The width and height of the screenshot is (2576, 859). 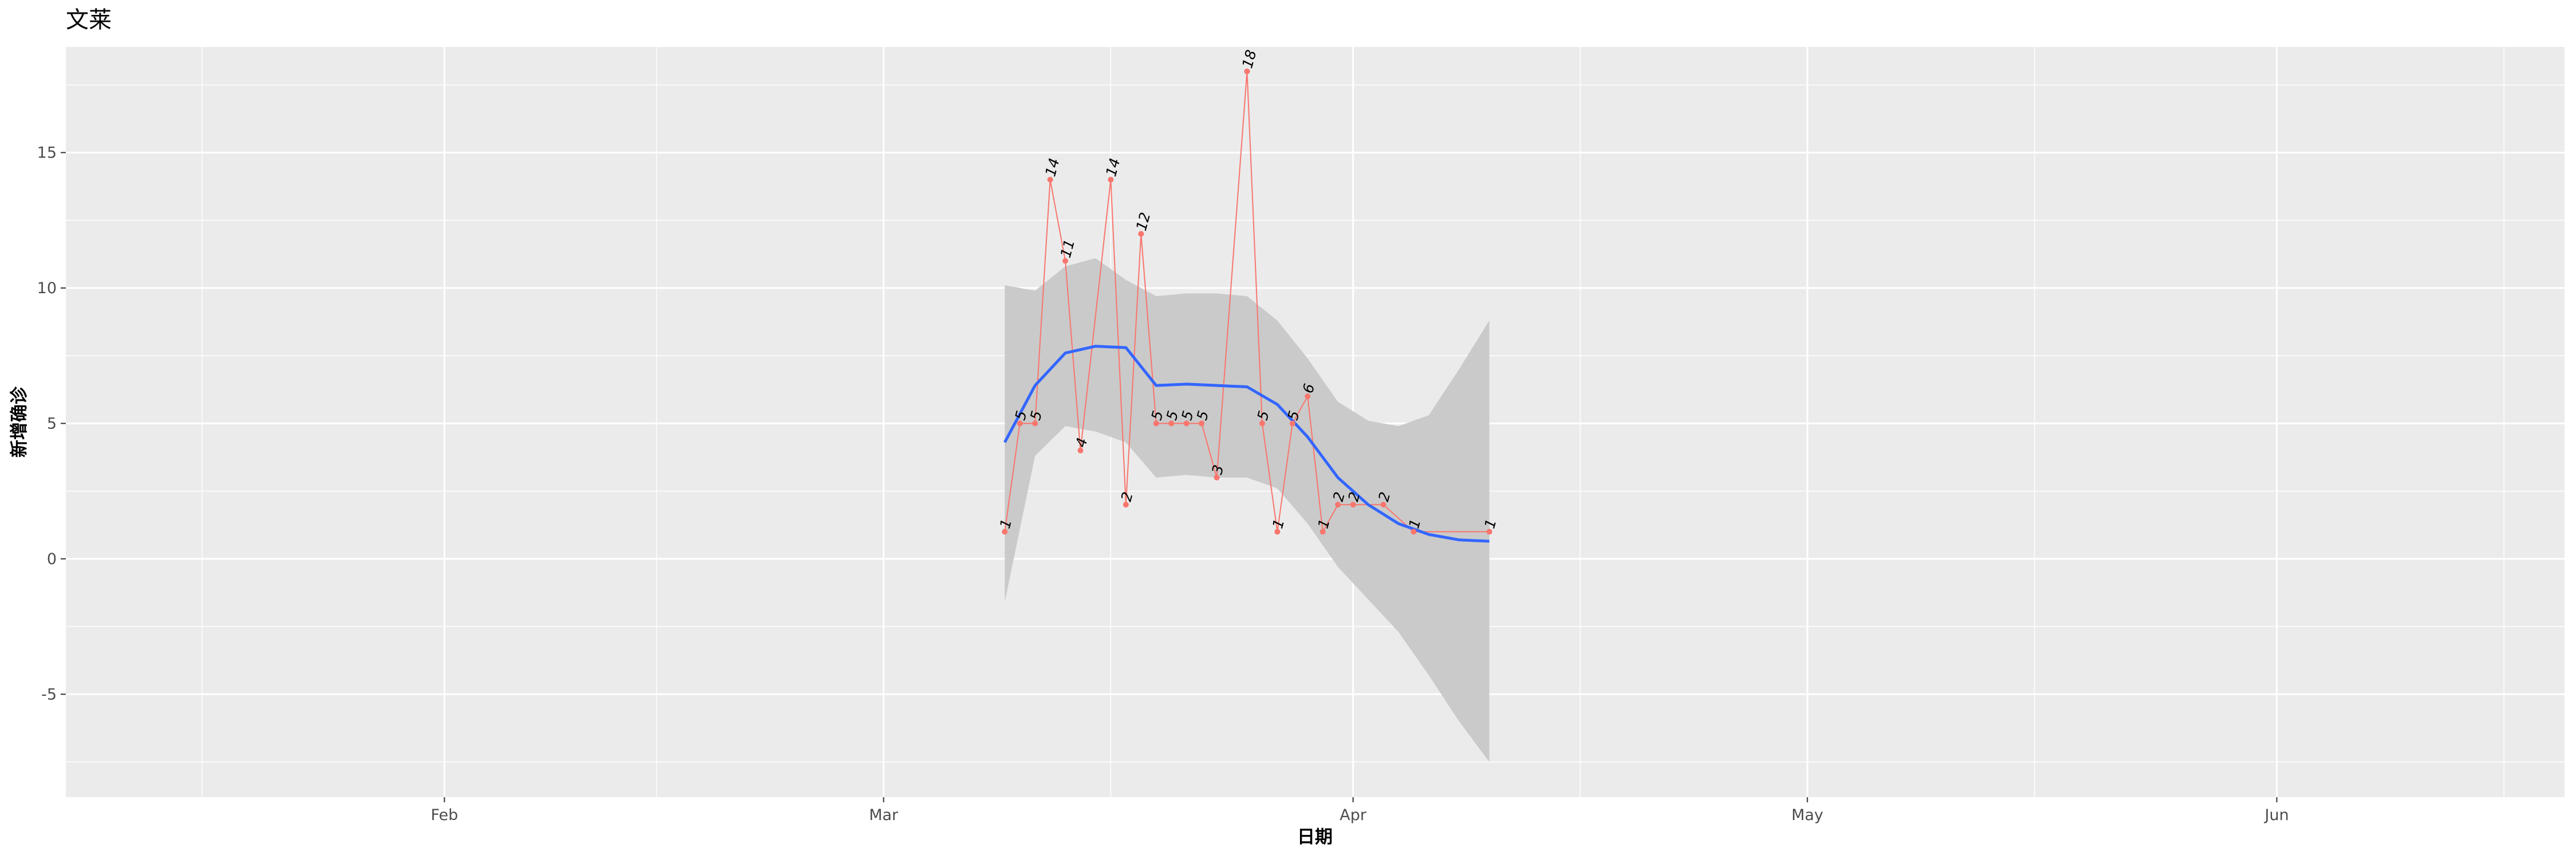 I want to click on x-axis: Feb Mar Apr May Jun, so click(x=1359, y=810).